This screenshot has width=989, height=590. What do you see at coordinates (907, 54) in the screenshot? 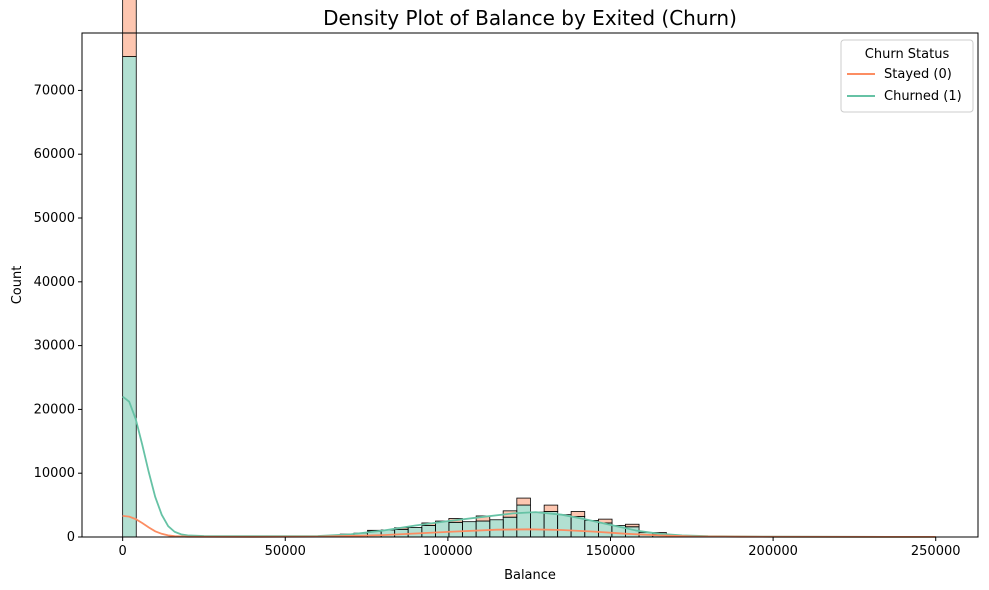
I see `legend-title: Churn Status` at bounding box center [907, 54].